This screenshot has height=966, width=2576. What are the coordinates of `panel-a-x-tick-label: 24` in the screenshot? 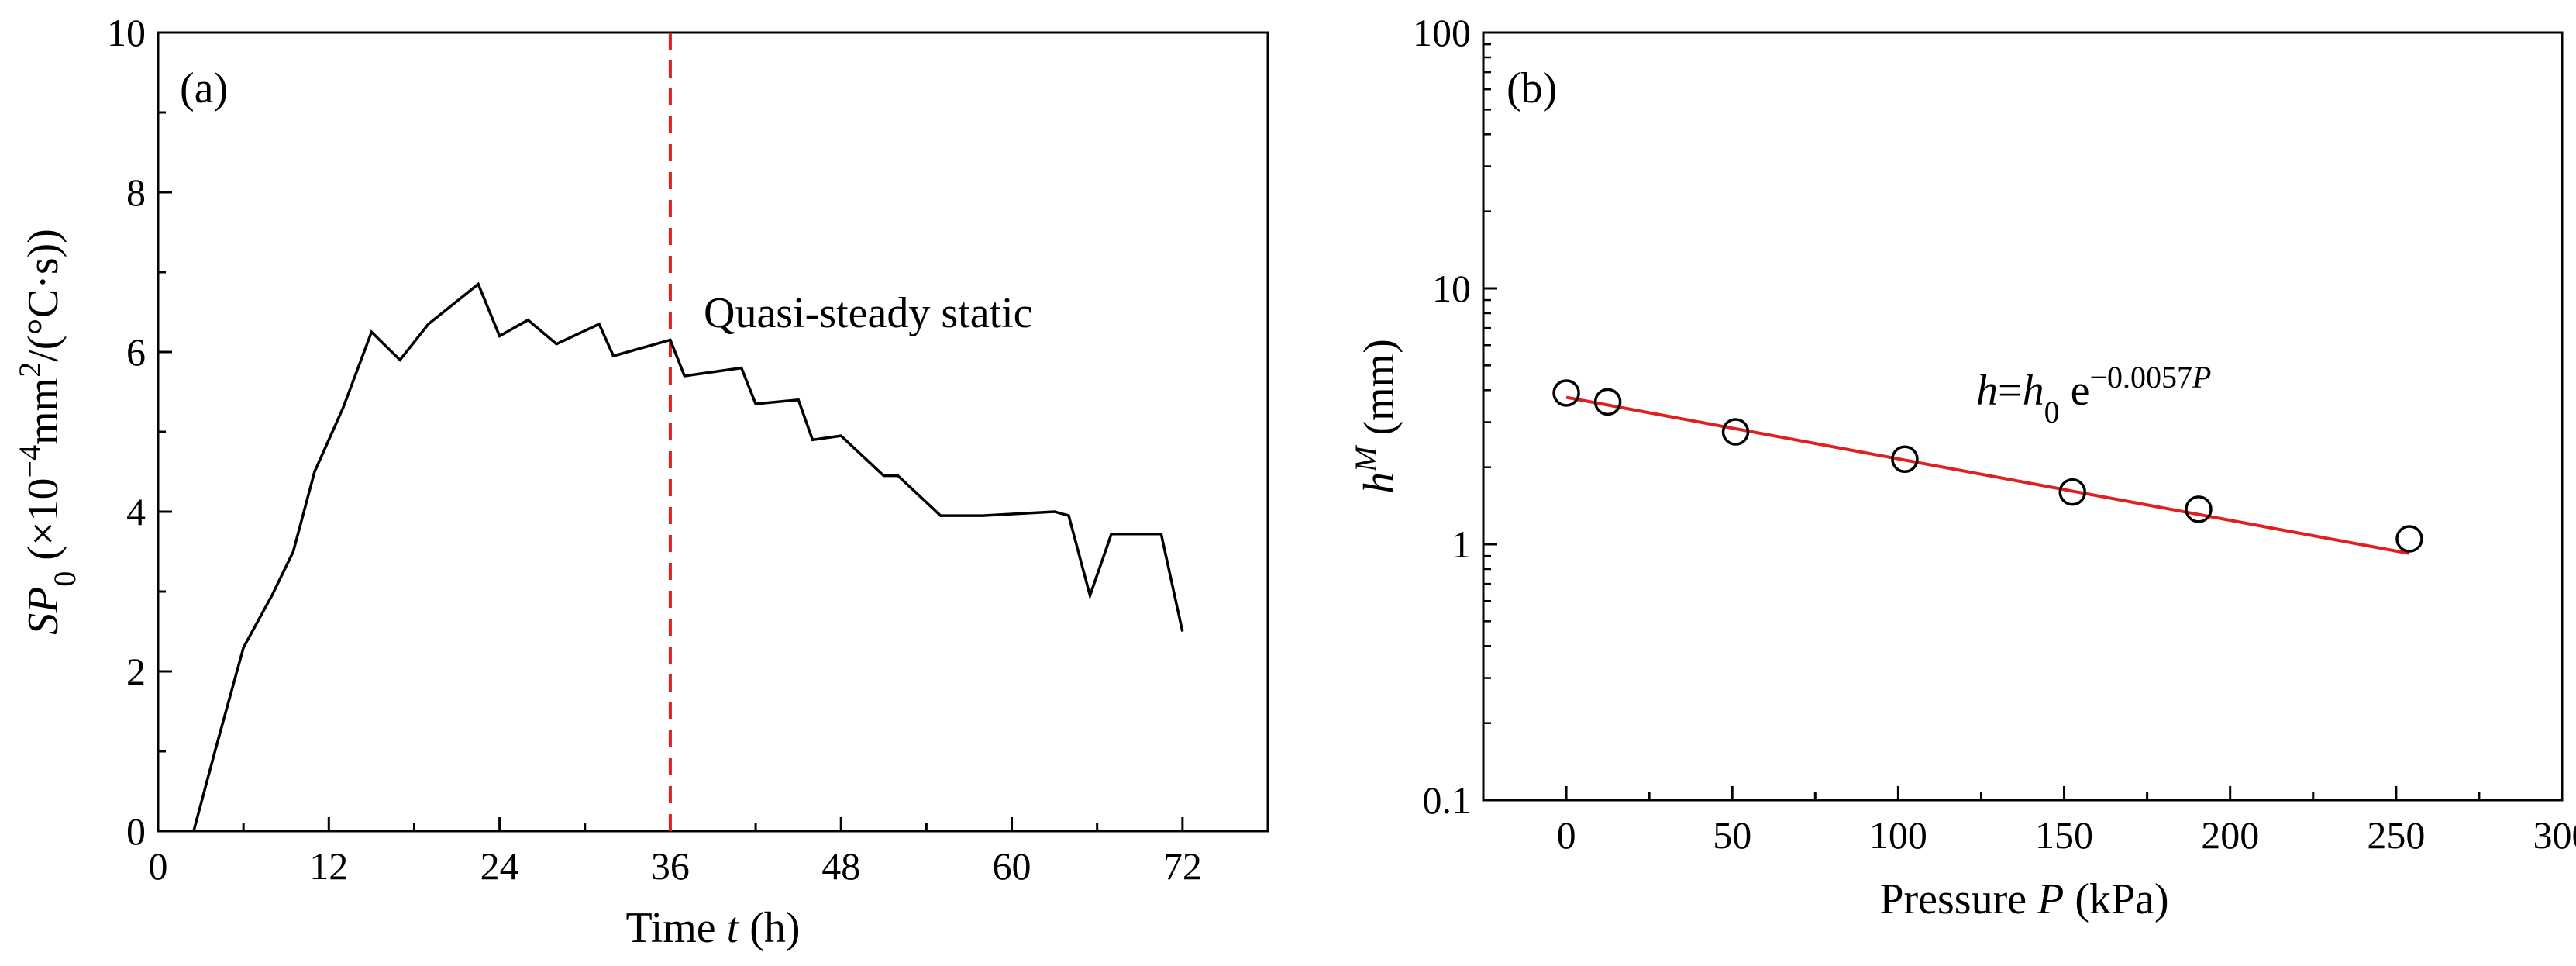 It's located at (499, 866).